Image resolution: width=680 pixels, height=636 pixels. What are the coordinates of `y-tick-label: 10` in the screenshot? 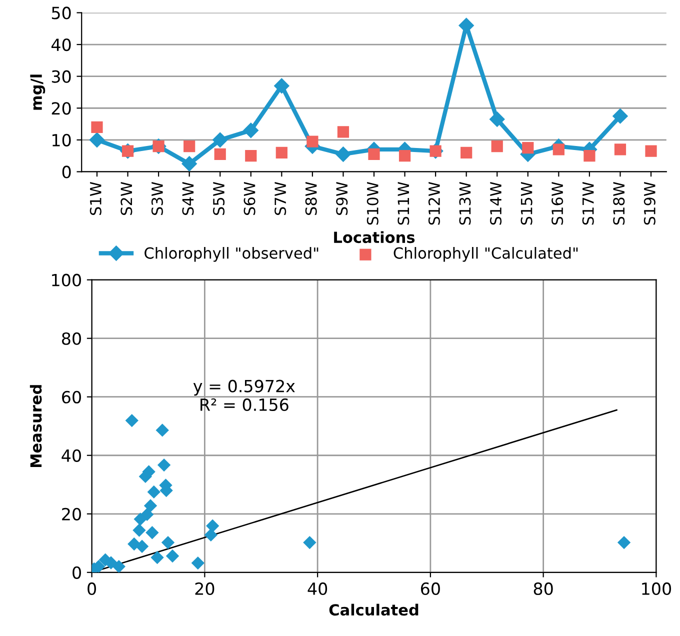 It's located at (61, 140).